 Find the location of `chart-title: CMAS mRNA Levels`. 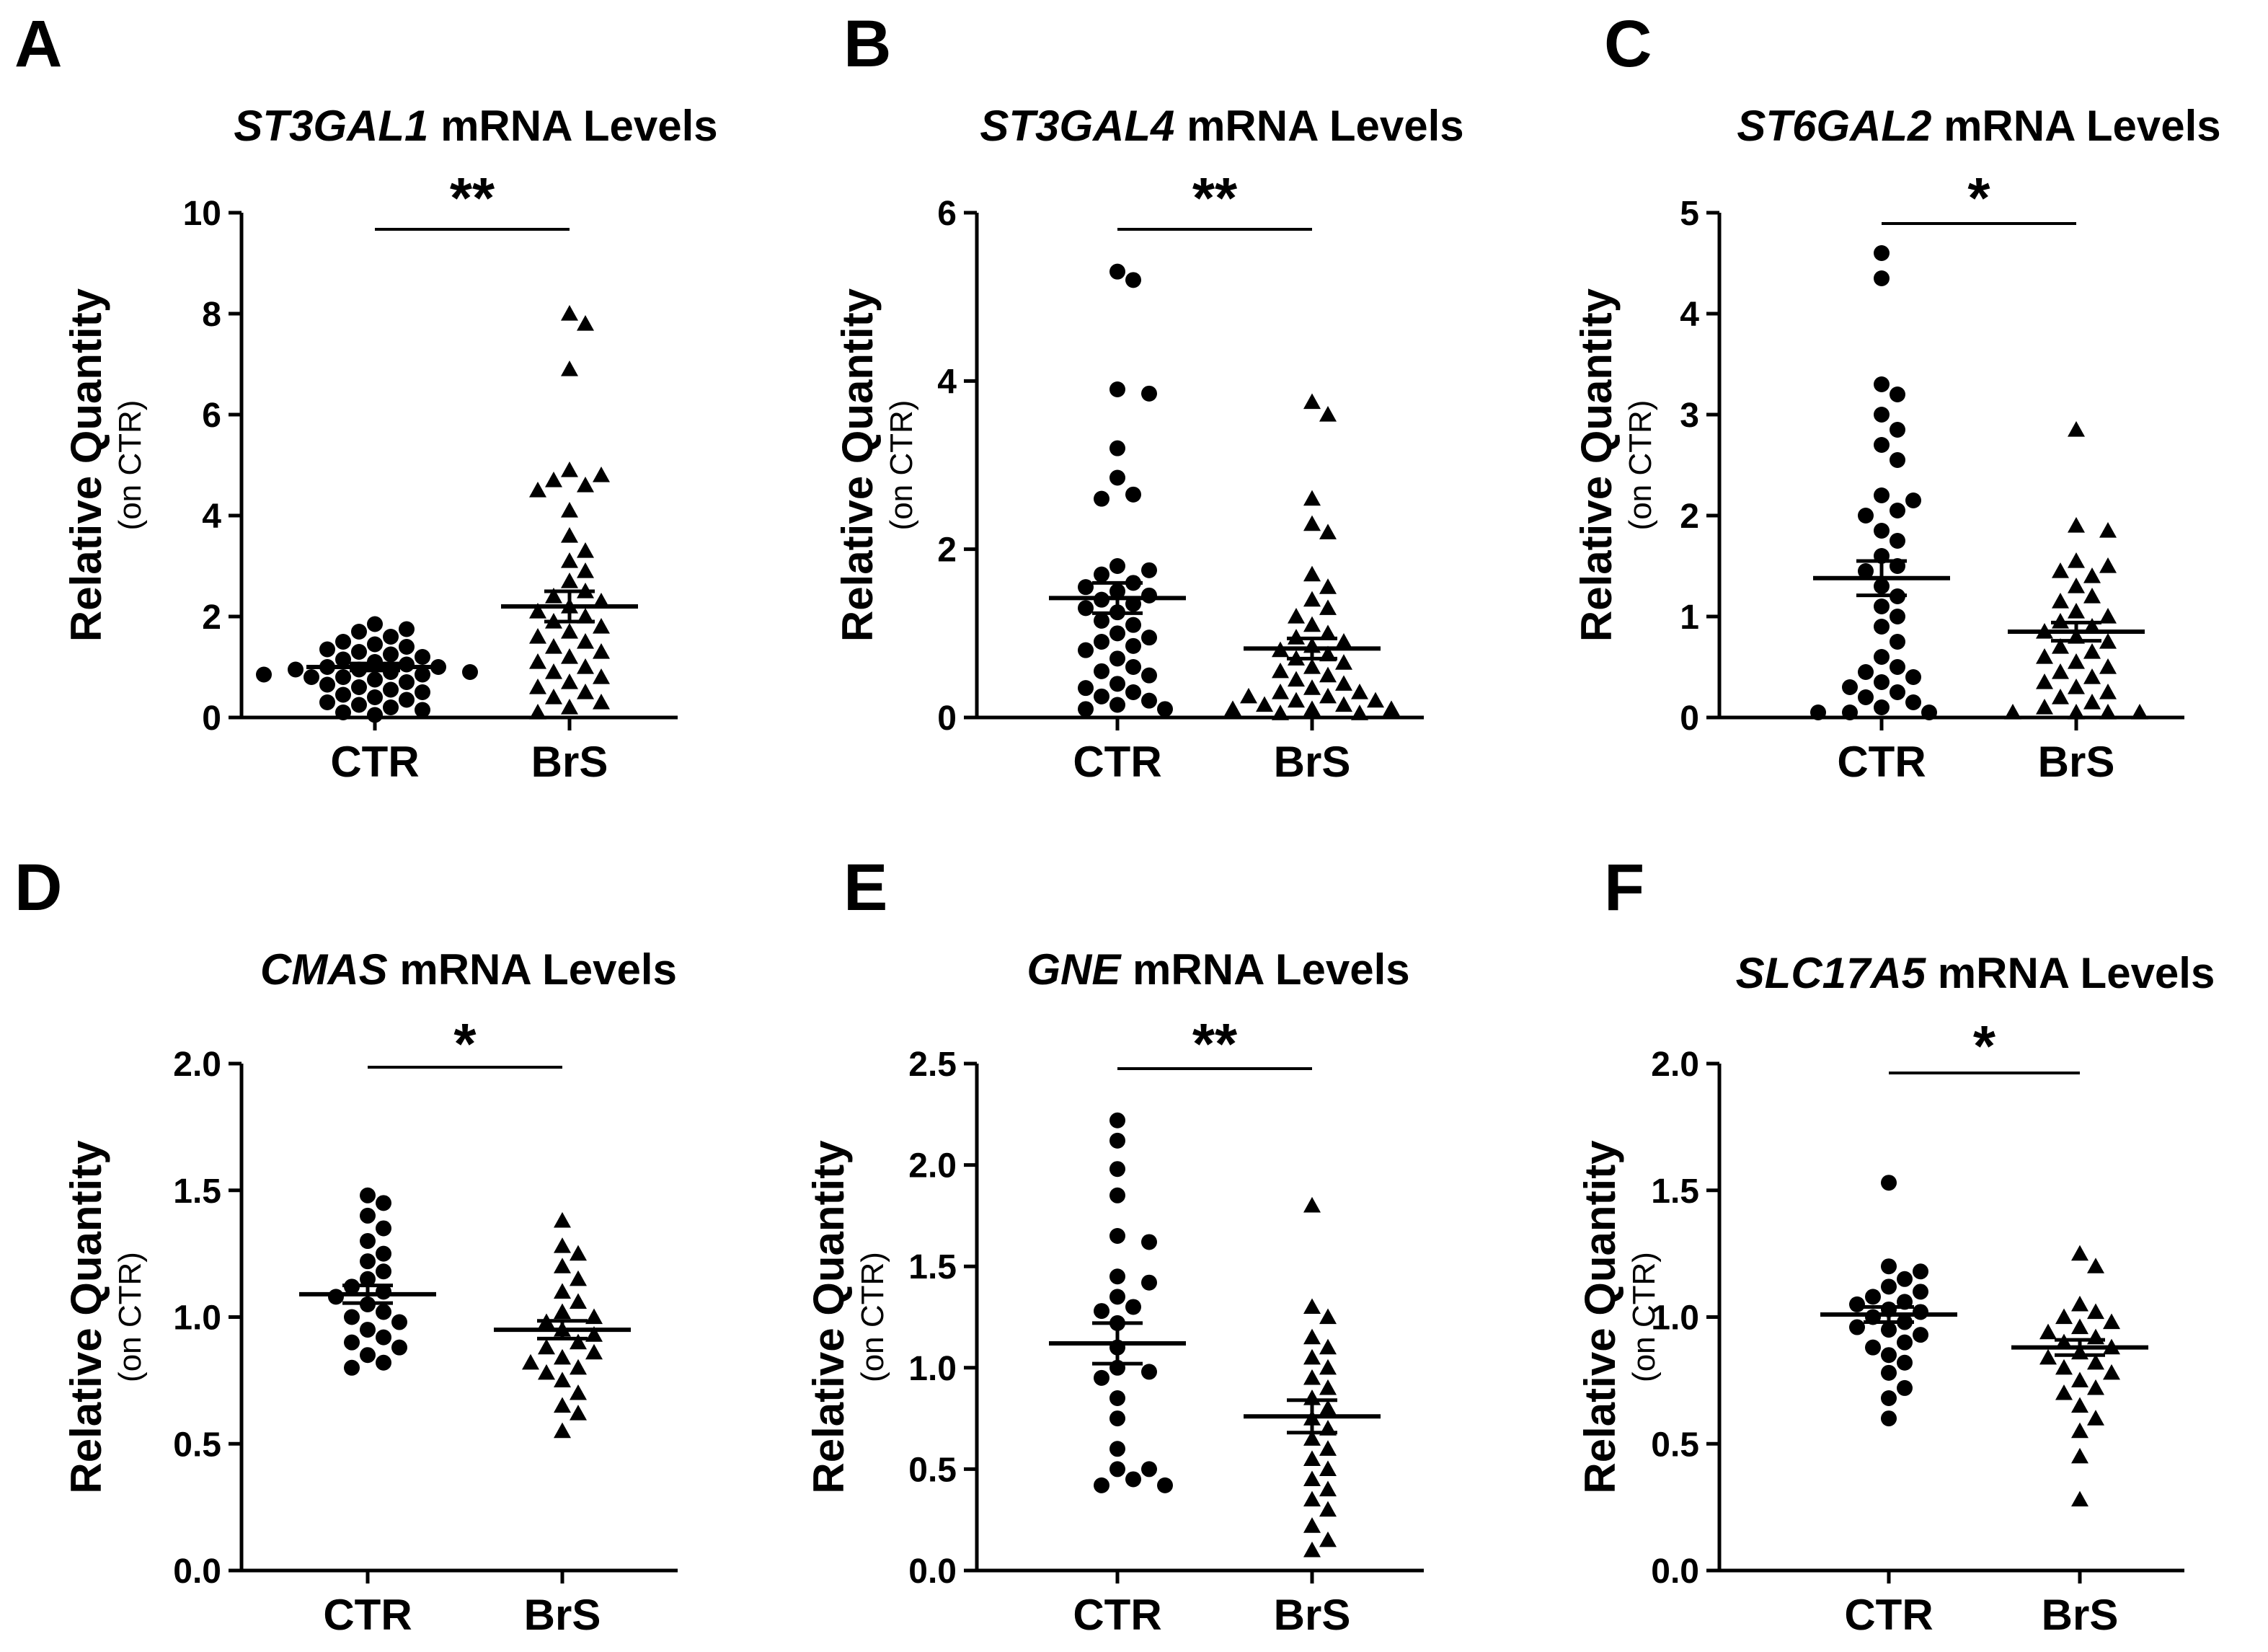

chart-title: CMAS mRNA Levels is located at coordinates (468, 969).